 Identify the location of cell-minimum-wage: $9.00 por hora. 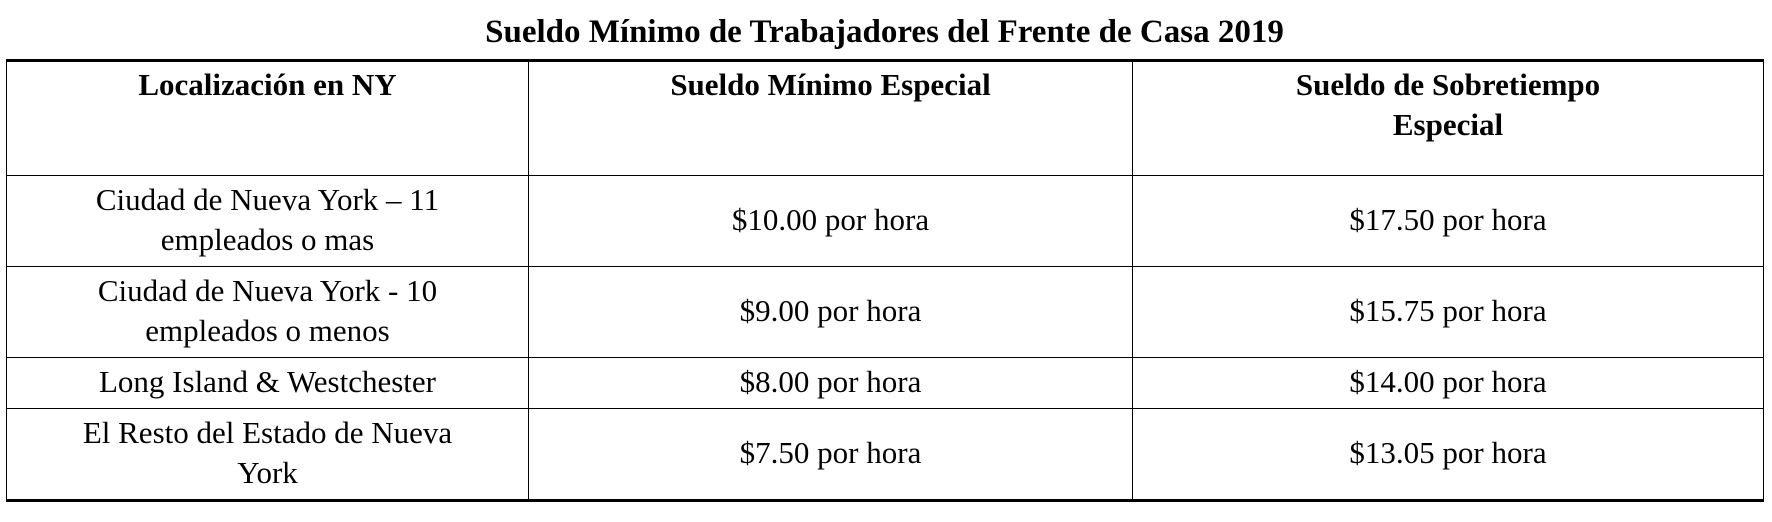
(830, 312).